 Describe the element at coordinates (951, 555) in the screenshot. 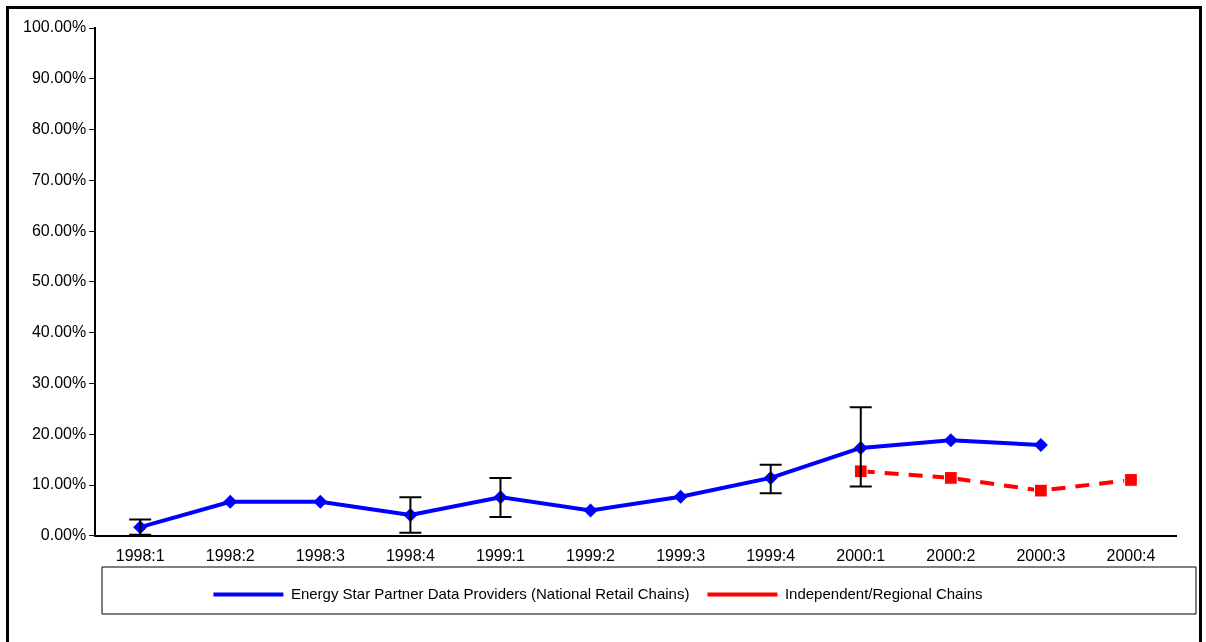

I see `x-tick-label: 2000:2` at that location.